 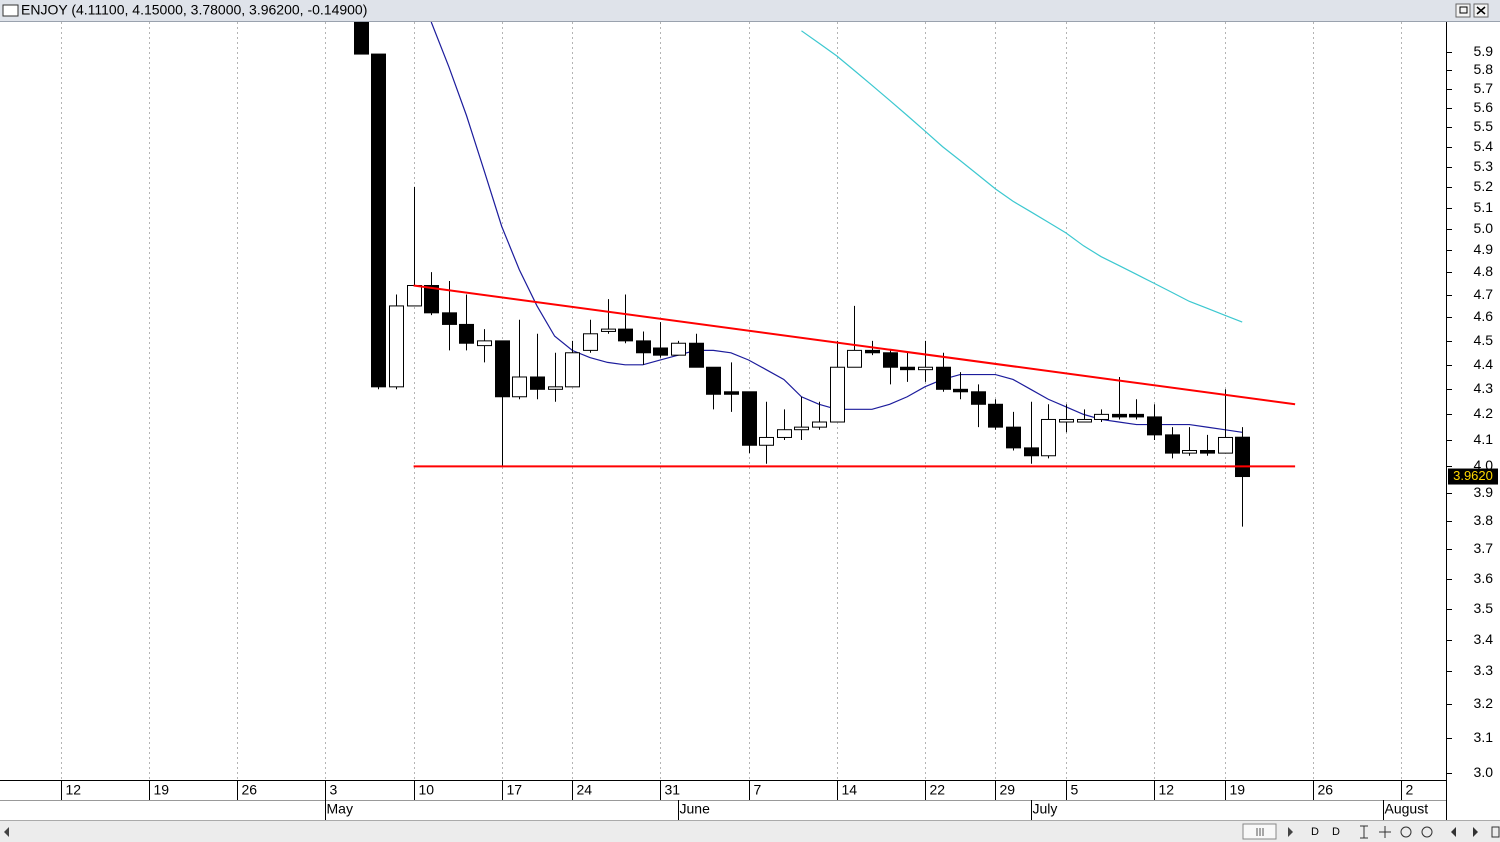 What do you see at coordinates (1260, 832) in the screenshot?
I see `thumb-grip` at bounding box center [1260, 832].